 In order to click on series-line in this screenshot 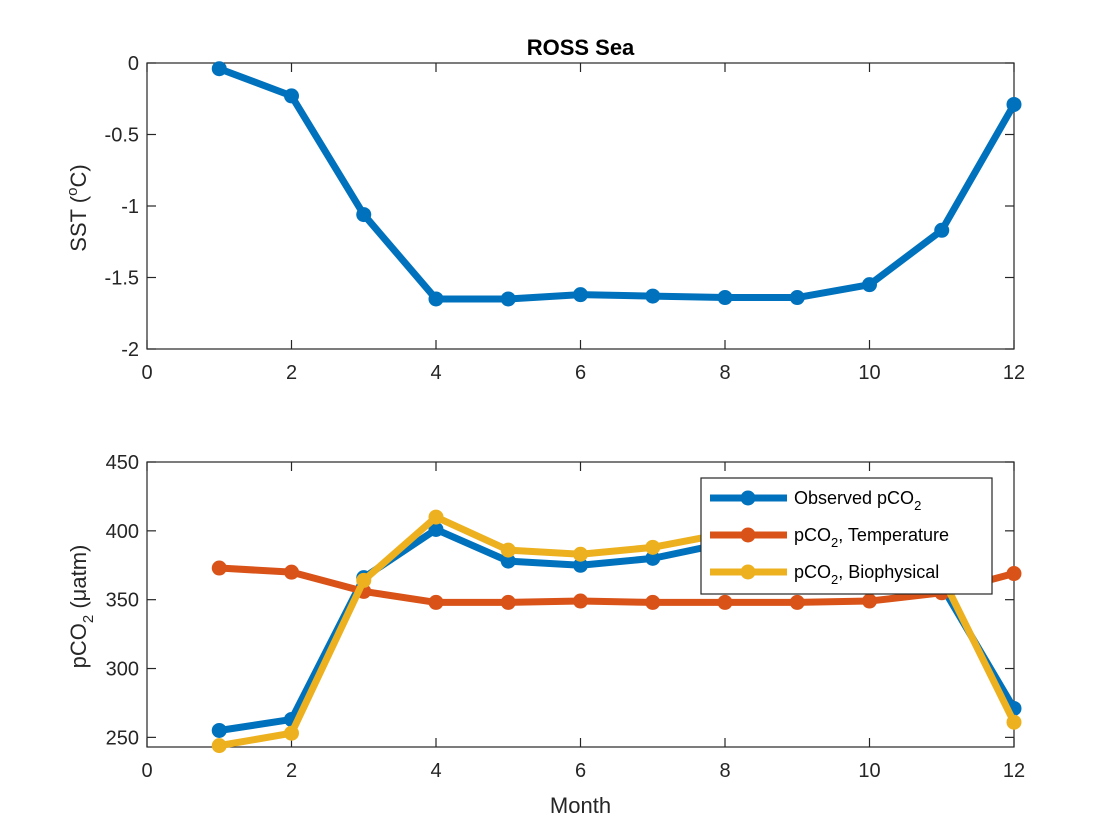, I will do `click(616, 585)`.